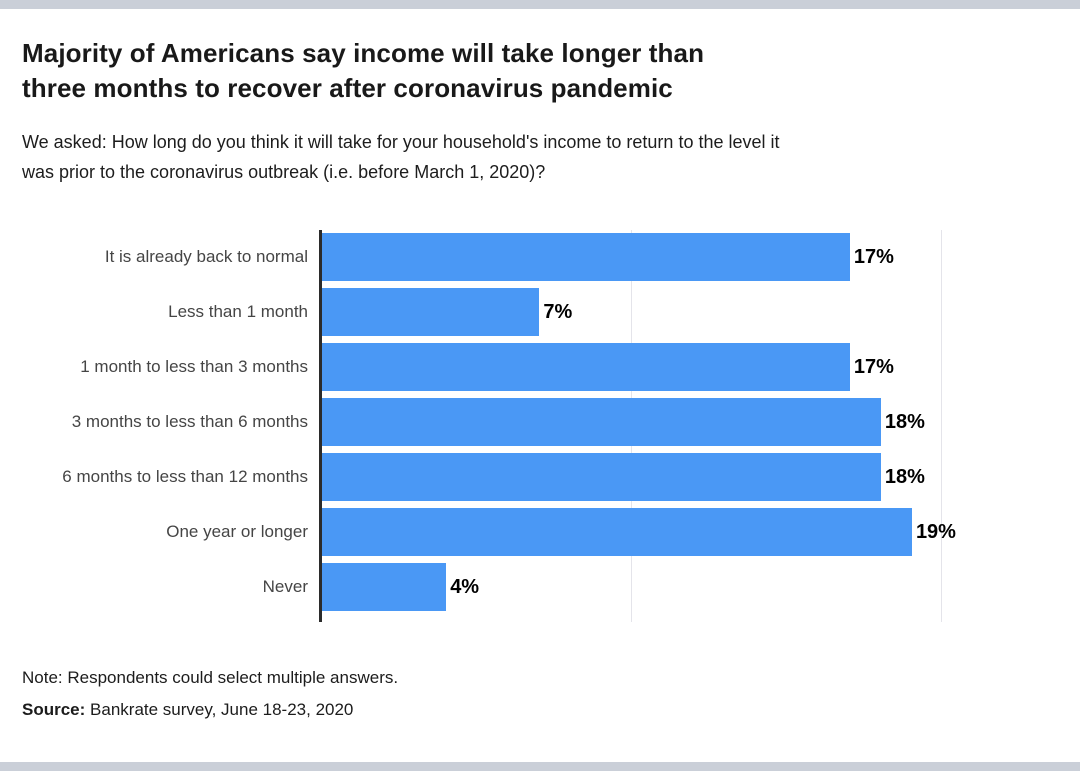 Image resolution: width=1080 pixels, height=771 pixels. I want to click on category-label: Never, so click(285, 587).